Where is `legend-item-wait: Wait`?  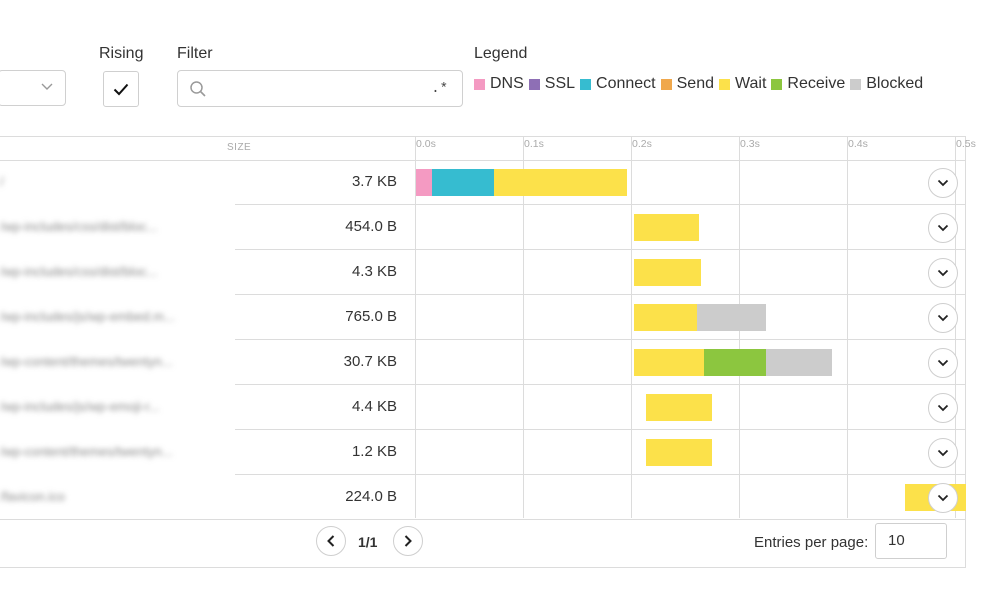
legend-item-wait: Wait is located at coordinates (742, 84).